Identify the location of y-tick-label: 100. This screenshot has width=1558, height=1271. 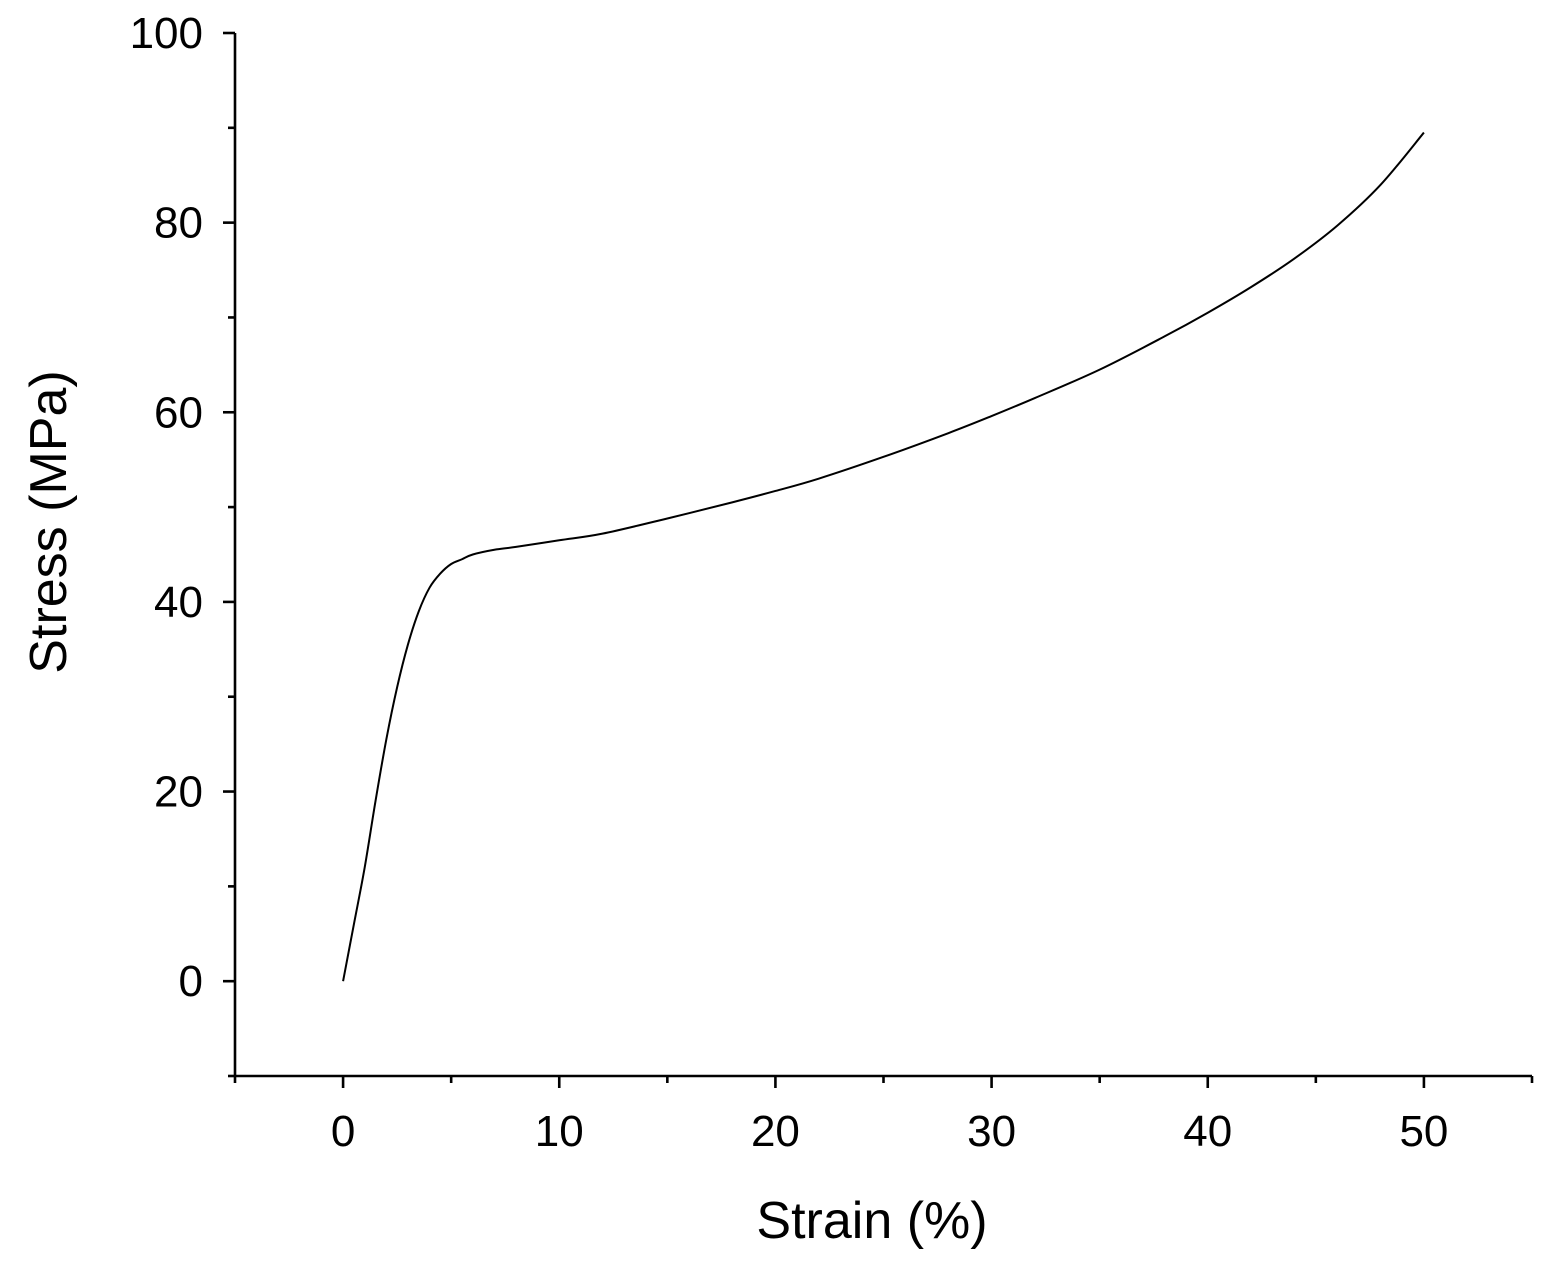
(166, 33).